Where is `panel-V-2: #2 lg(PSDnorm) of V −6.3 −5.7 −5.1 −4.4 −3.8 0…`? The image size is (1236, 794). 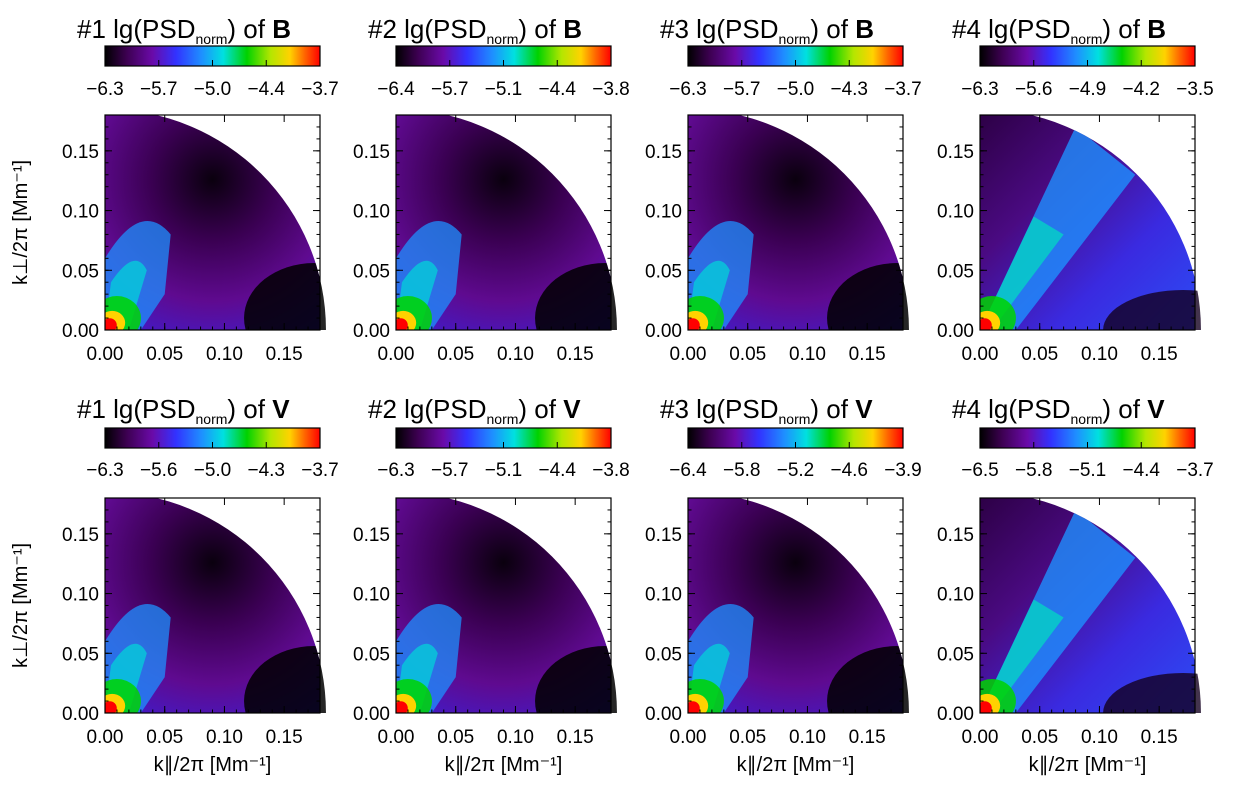 panel-V-2: #2 lg(PSDnorm) of V −6.3 −5.7 −5.1 −4.4 −3.8 0… is located at coordinates (491, 585).